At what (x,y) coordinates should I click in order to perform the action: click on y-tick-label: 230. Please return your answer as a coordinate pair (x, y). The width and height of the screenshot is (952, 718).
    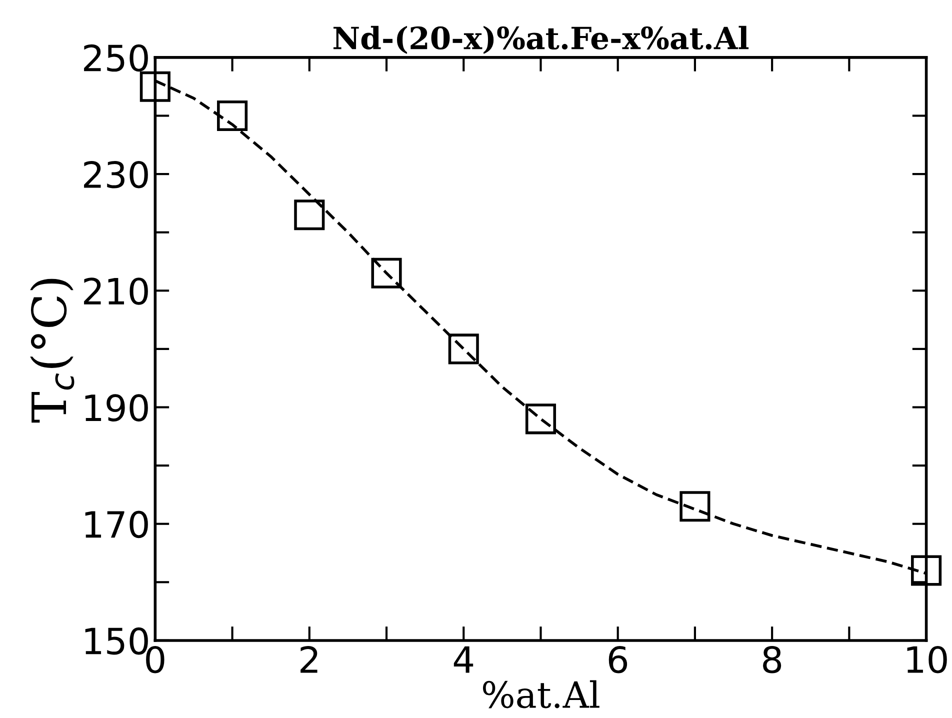
    Looking at the image, I should click on (116, 174).